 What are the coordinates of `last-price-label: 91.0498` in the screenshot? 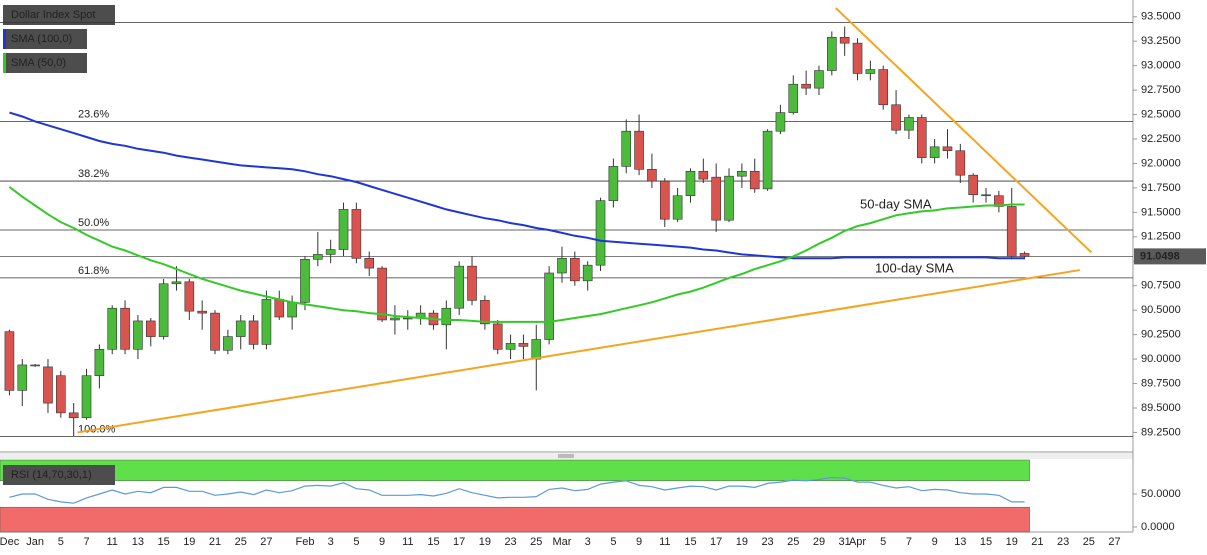 It's located at (1160, 256).